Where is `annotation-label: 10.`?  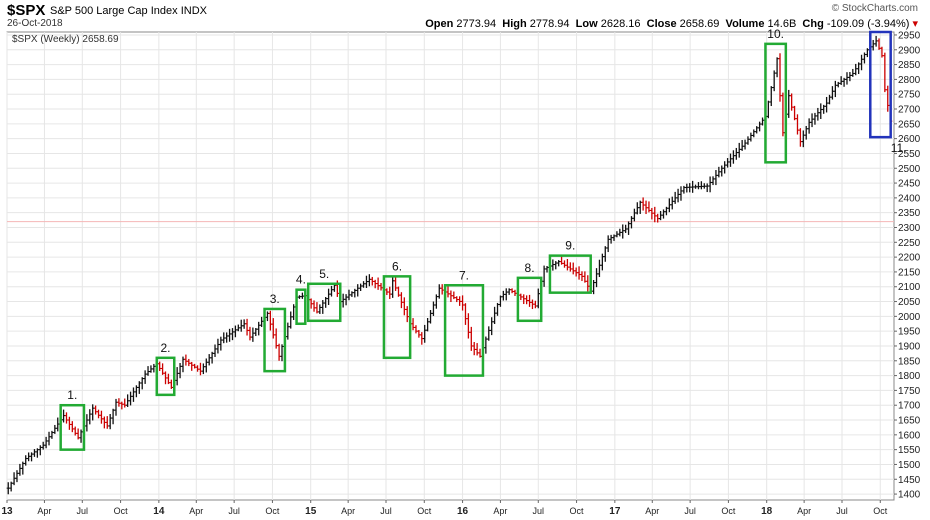
annotation-label: 10. is located at coordinates (775, 34).